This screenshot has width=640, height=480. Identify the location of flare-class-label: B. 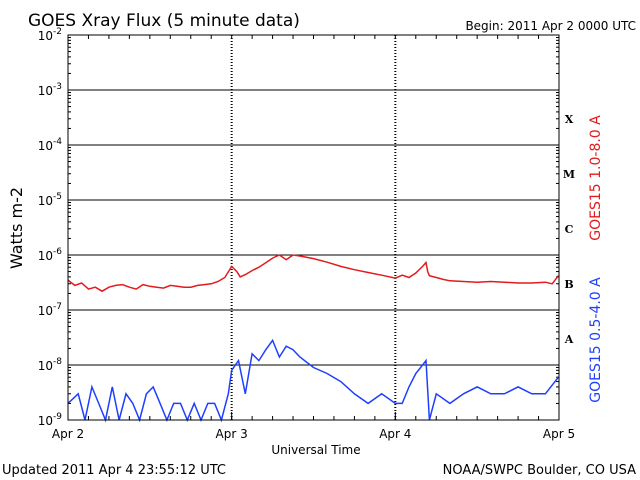
(568, 284).